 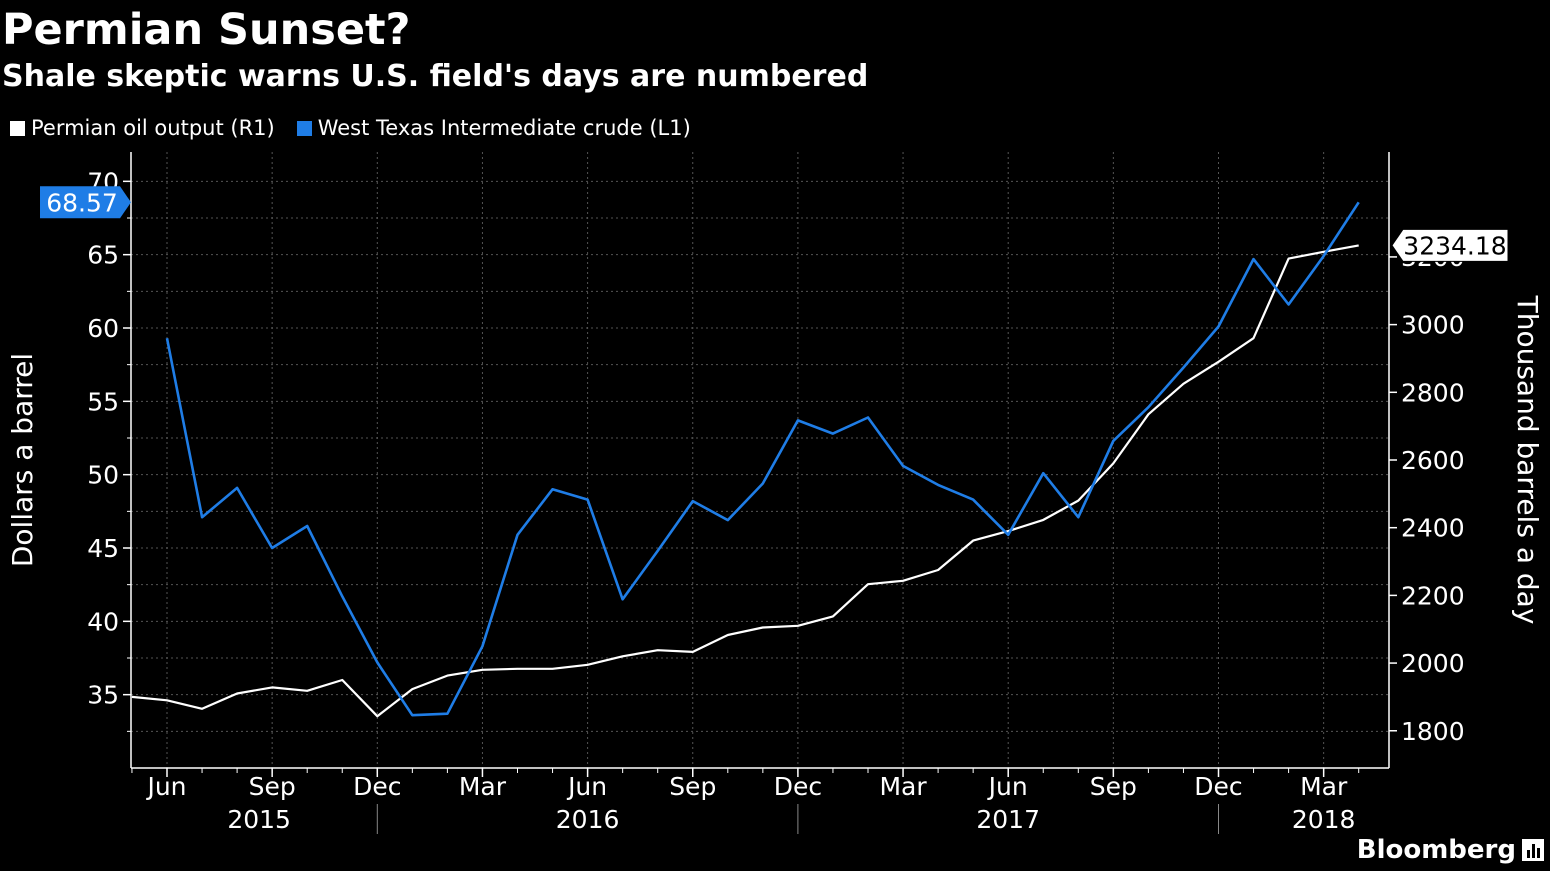 I want to click on y-left-tick-label: 65, so click(x=103, y=255).